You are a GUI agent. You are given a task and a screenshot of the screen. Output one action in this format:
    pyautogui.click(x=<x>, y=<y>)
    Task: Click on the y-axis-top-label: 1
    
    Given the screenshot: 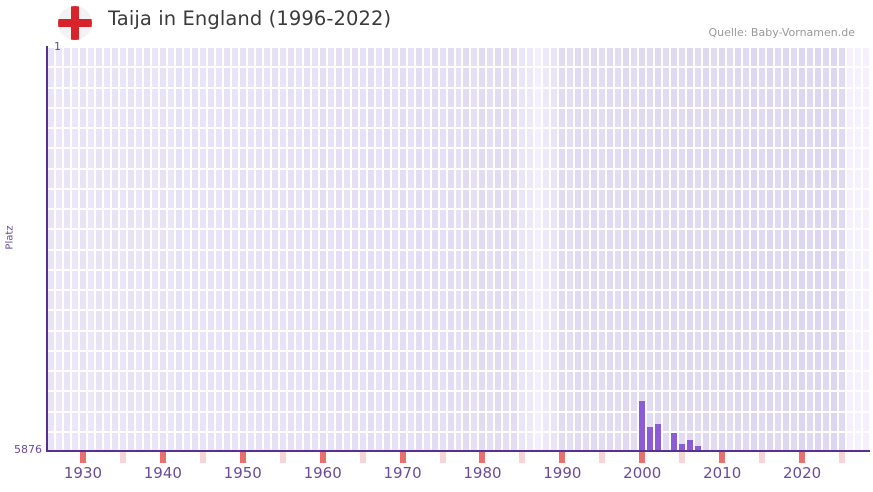 What is the action you would take?
    pyautogui.click(x=57, y=46)
    